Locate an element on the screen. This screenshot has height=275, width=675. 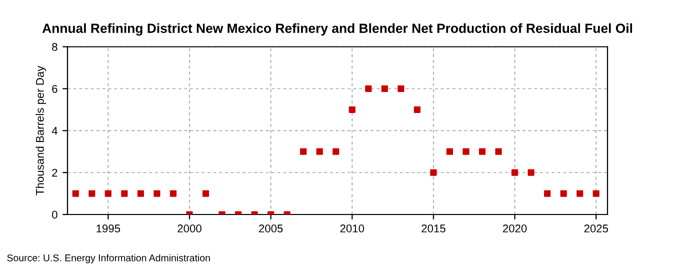
y-axis-title: Thousand Barrels per Day is located at coordinates (41, 131).